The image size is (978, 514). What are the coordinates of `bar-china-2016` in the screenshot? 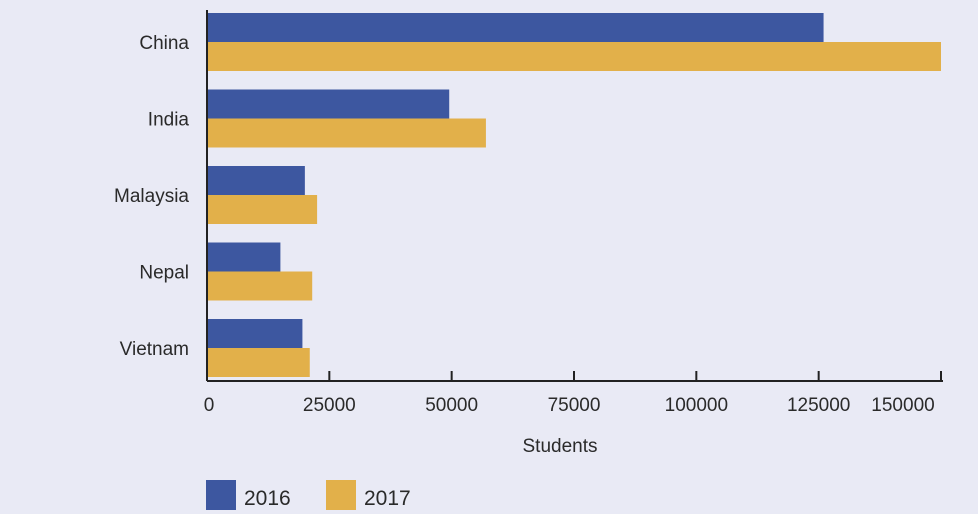 It's located at (515, 27).